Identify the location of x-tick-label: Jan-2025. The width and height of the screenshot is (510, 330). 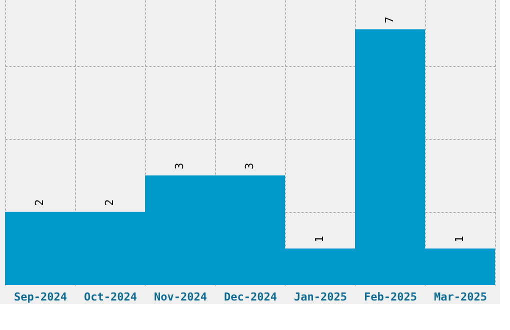
(320, 297).